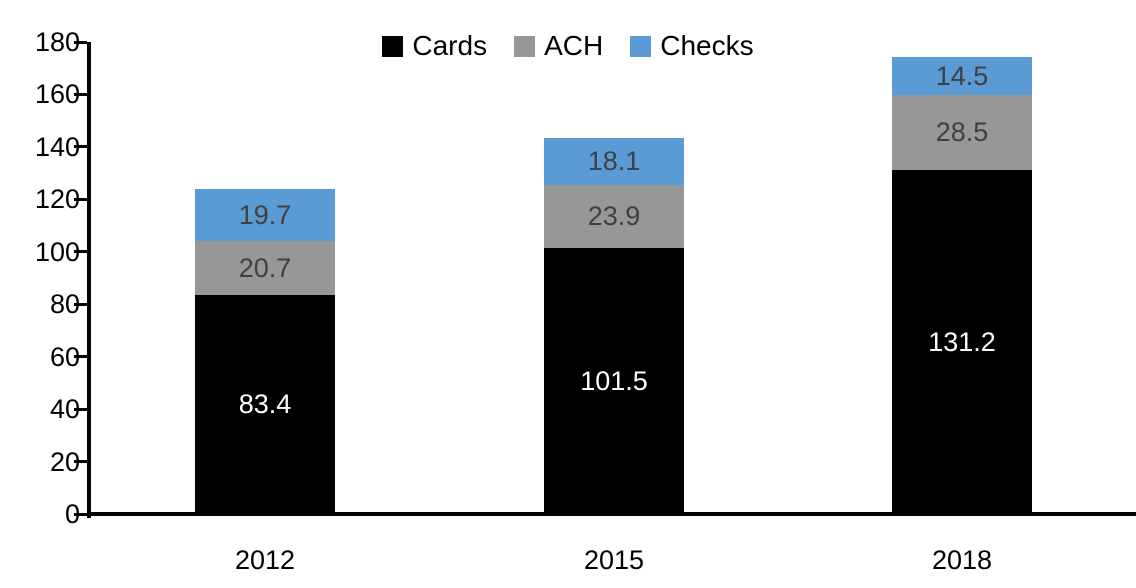 The height and width of the screenshot is (588, 1136). I want to click on bar-value-label: 23.9, so click(614, 216).